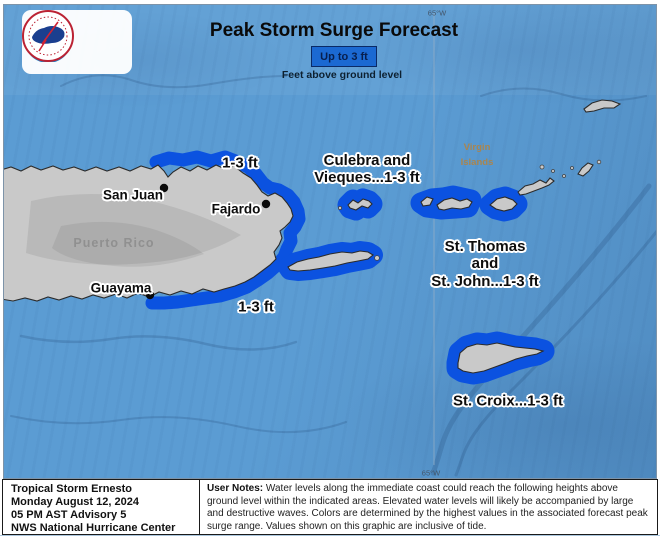 The height and width of the screenshot is (542, 660). I want to click on vieques-island, so click(330, 261).